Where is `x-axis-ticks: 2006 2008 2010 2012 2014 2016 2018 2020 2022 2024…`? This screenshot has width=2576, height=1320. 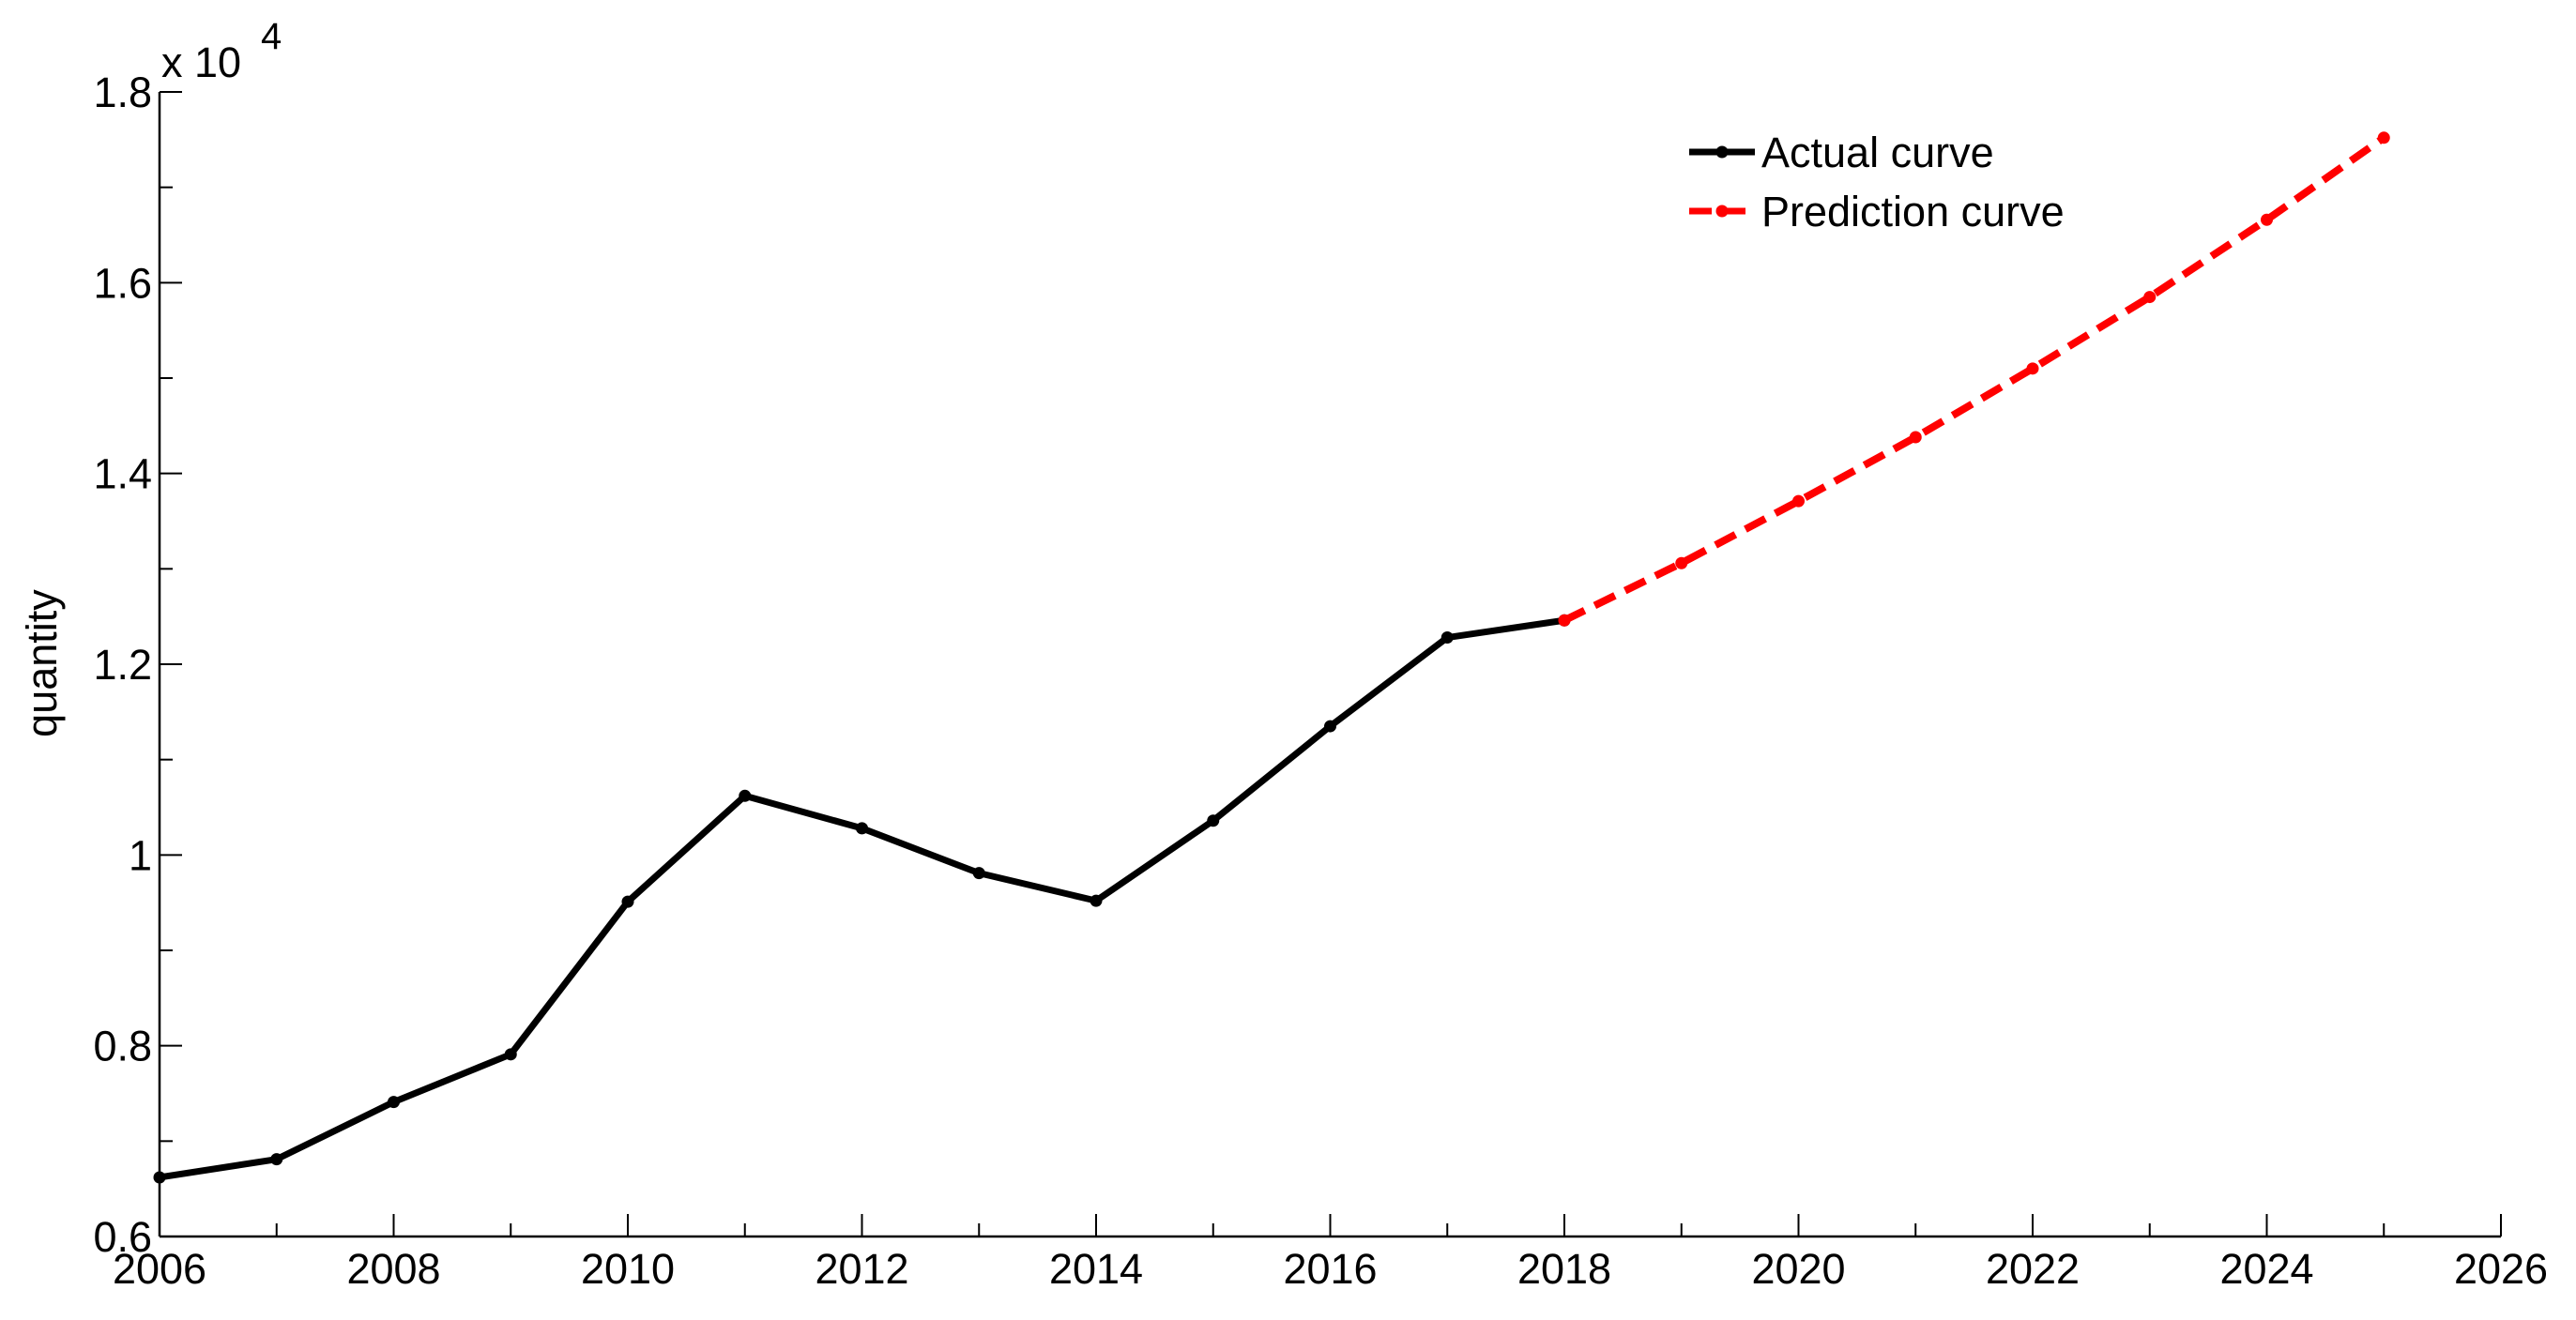
x-axis-ticks: 2006 2008 2010 2012 2014 2016 2018 2020 2022 2024… is located at coordinates (1330, 1253).